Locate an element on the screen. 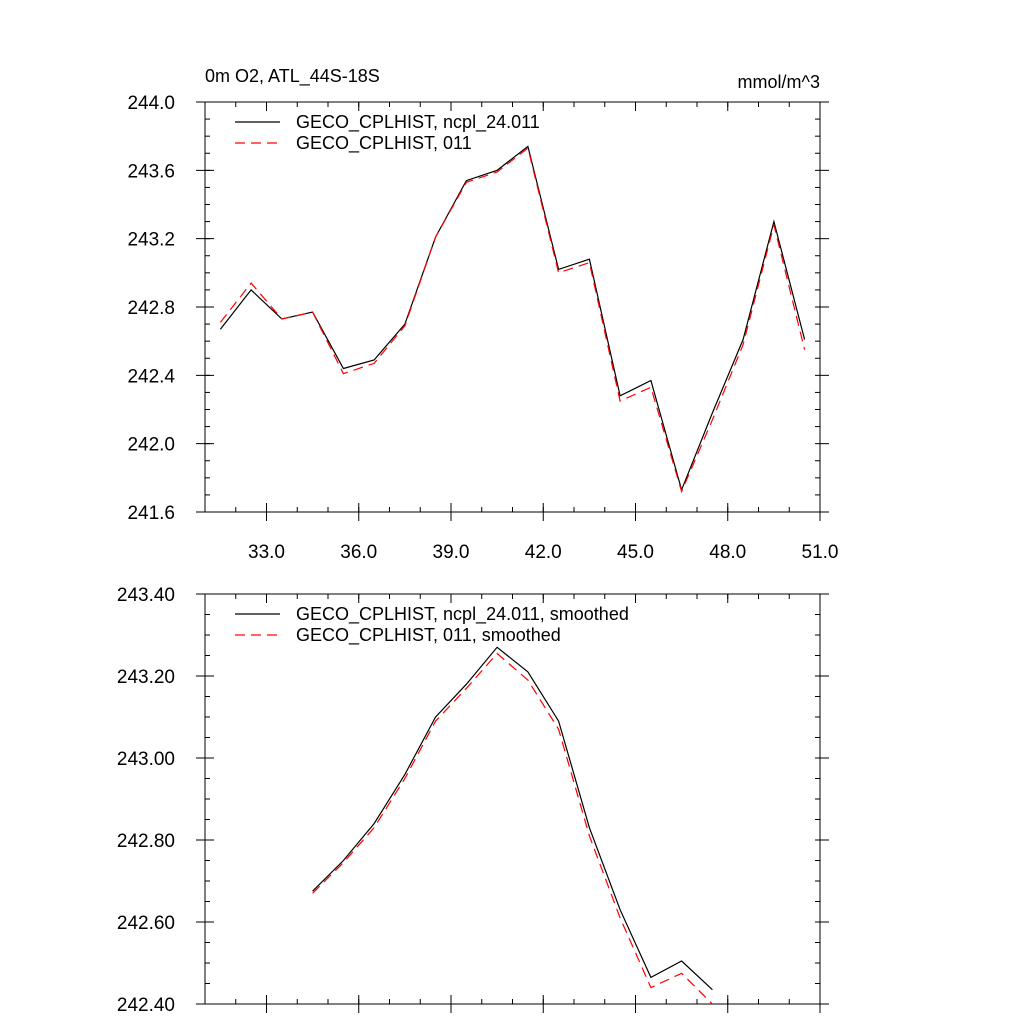 The image size is (1024, 1024). legend-entry: GECO_CPLHIST, 011 is located at coordinates (384, 143).